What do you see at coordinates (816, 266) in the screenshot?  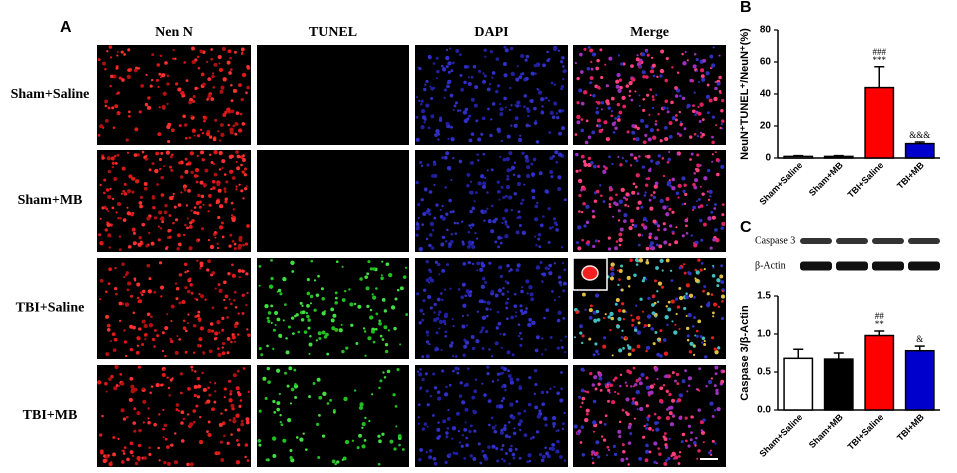 I see `blot-band` at bounding box center [816, 266].